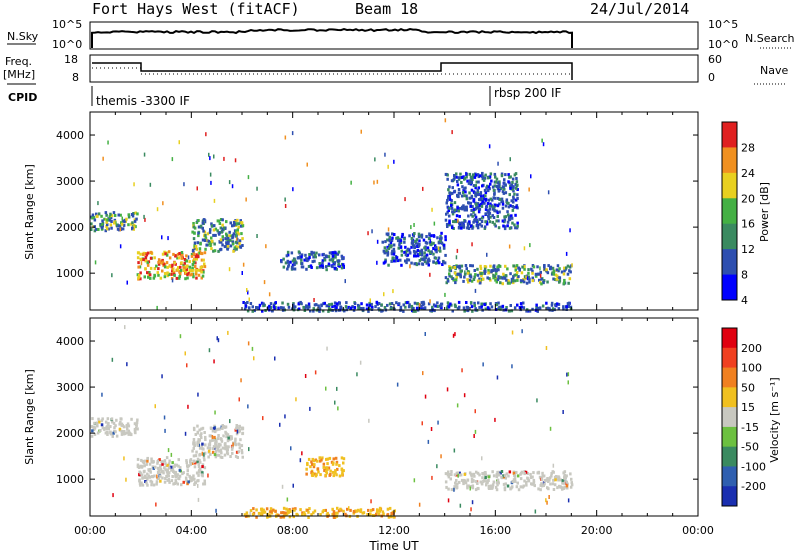  Describe the element at coordinates (332, 37) in the screenshot. I see `nsky-trace` at that location.